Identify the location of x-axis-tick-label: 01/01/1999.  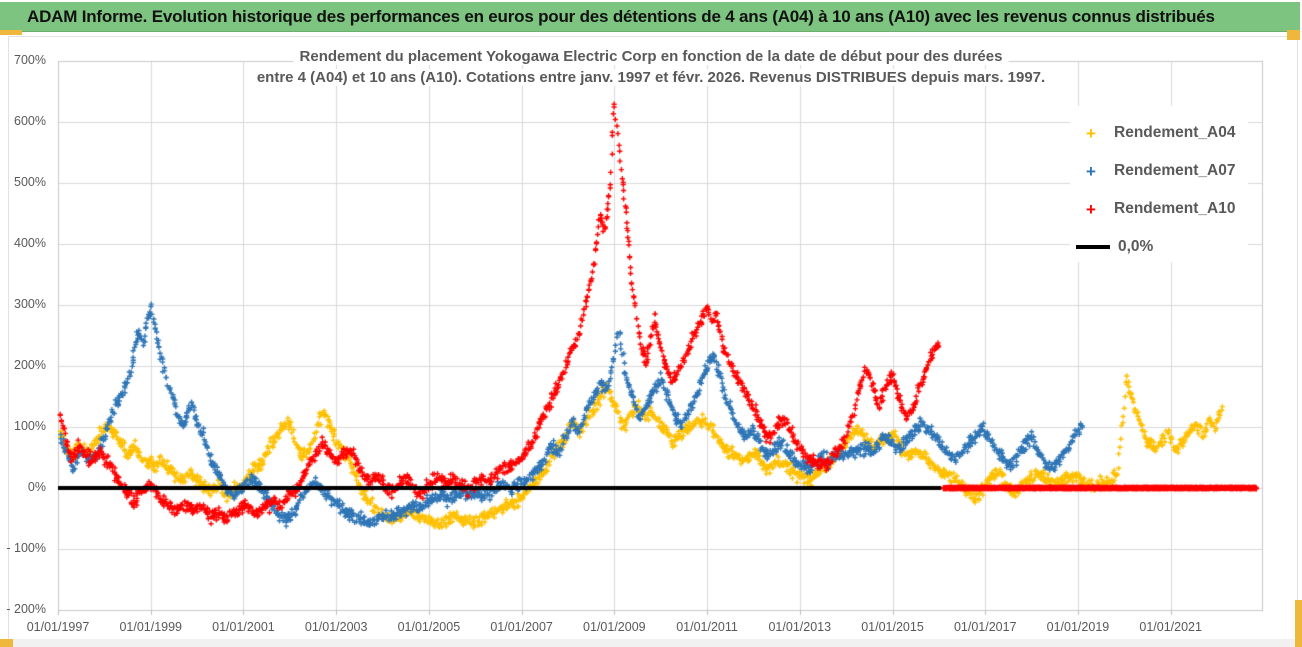
(150, 627).